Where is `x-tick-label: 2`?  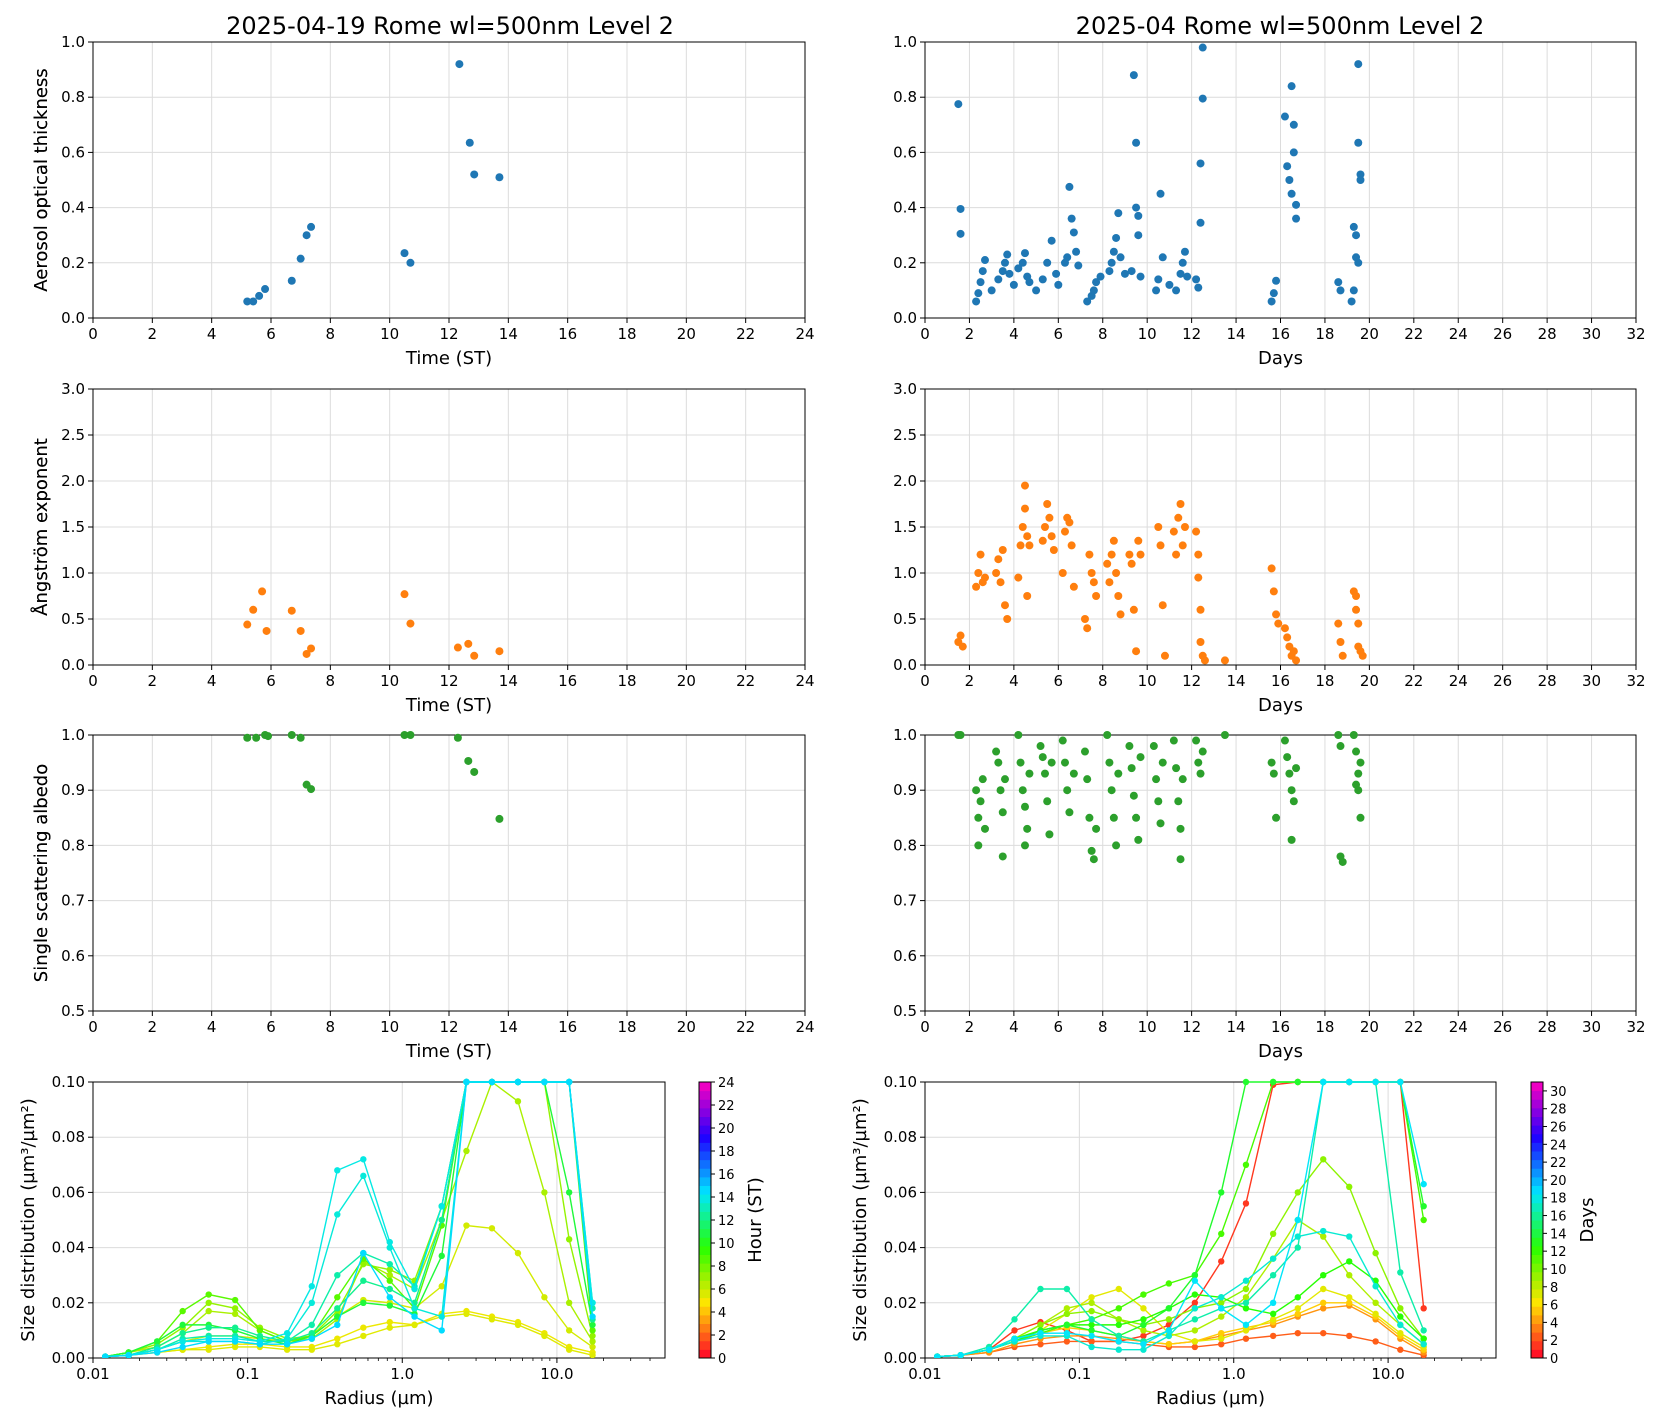 x-tick-label: 2 is located at coordinates (970, 681).